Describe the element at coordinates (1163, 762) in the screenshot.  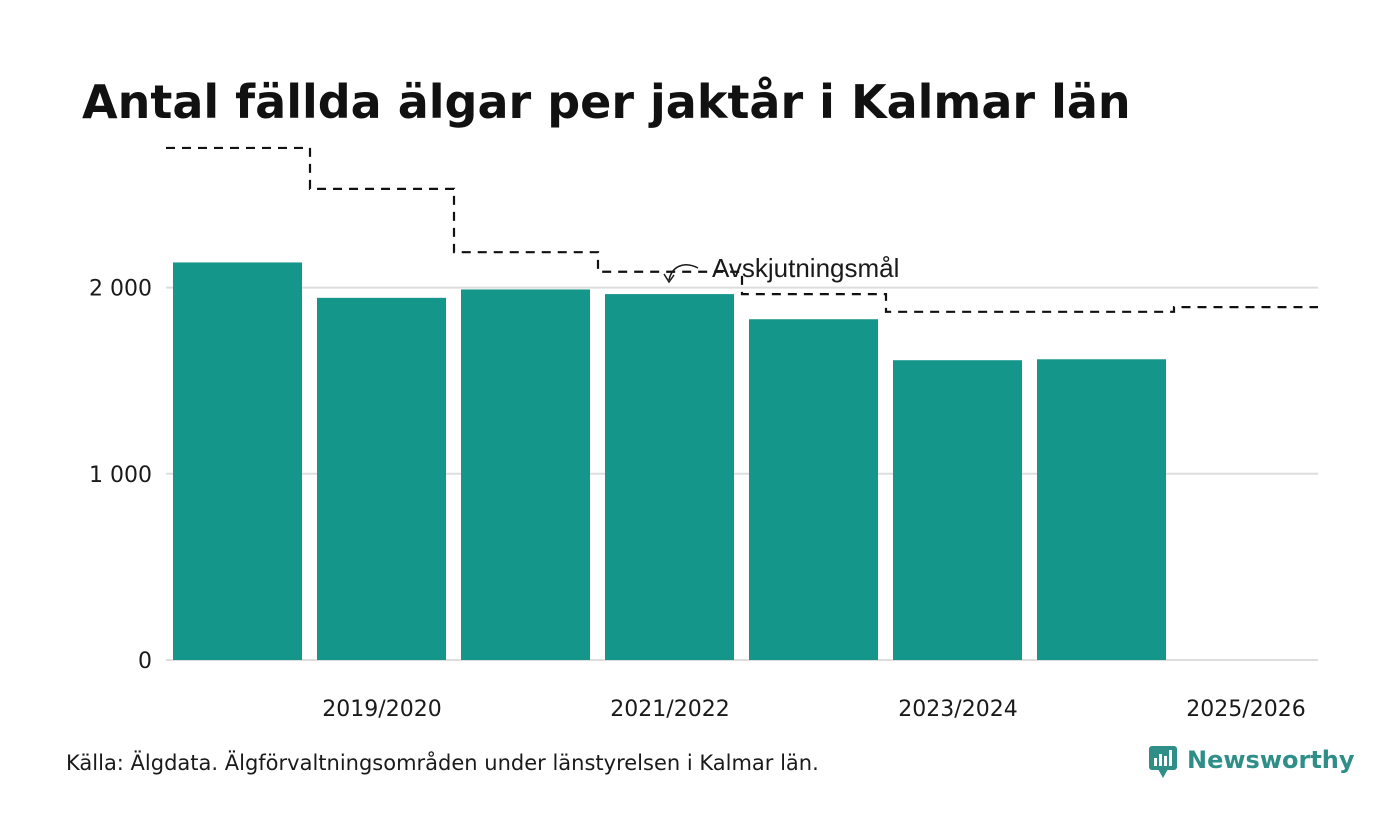
I see `newsworthy-logo-icon` at that location.